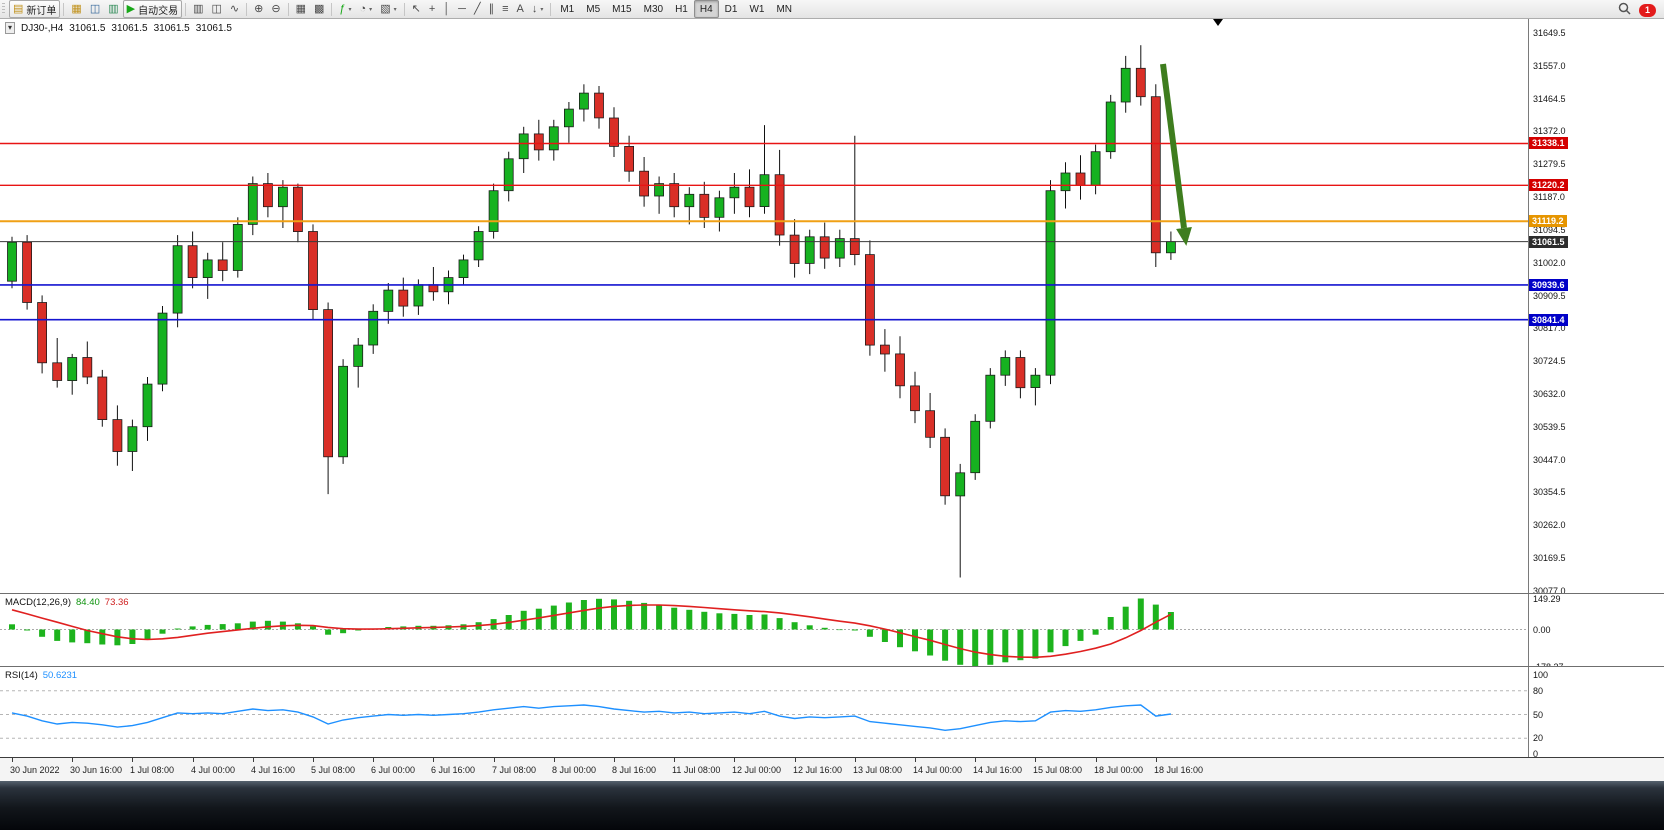  What do you see at coordinates (416, 9) in the screenshot?
I see `cursor-button: ↖` at bounding box center [416, 9].